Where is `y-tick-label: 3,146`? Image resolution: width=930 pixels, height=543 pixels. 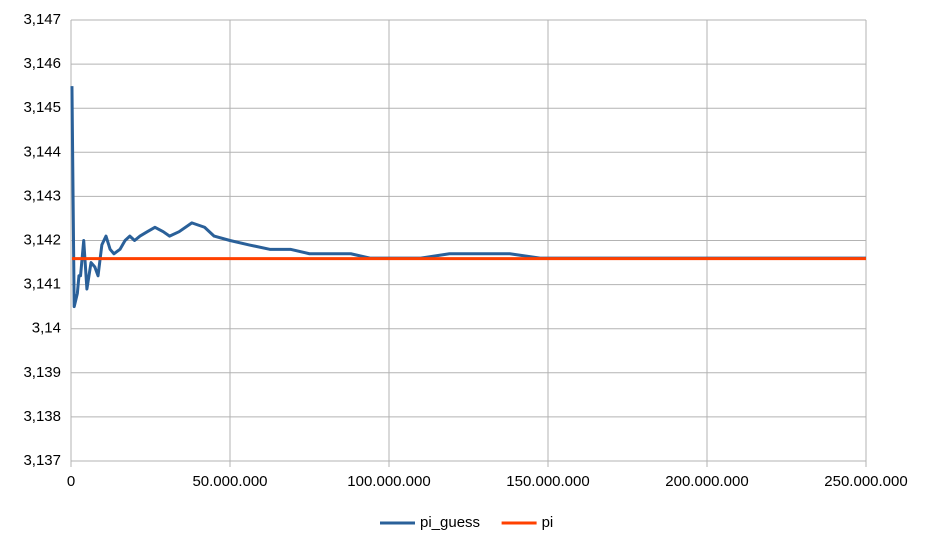 y-tick-label: 3,146 is located at coordinates (42, 63).